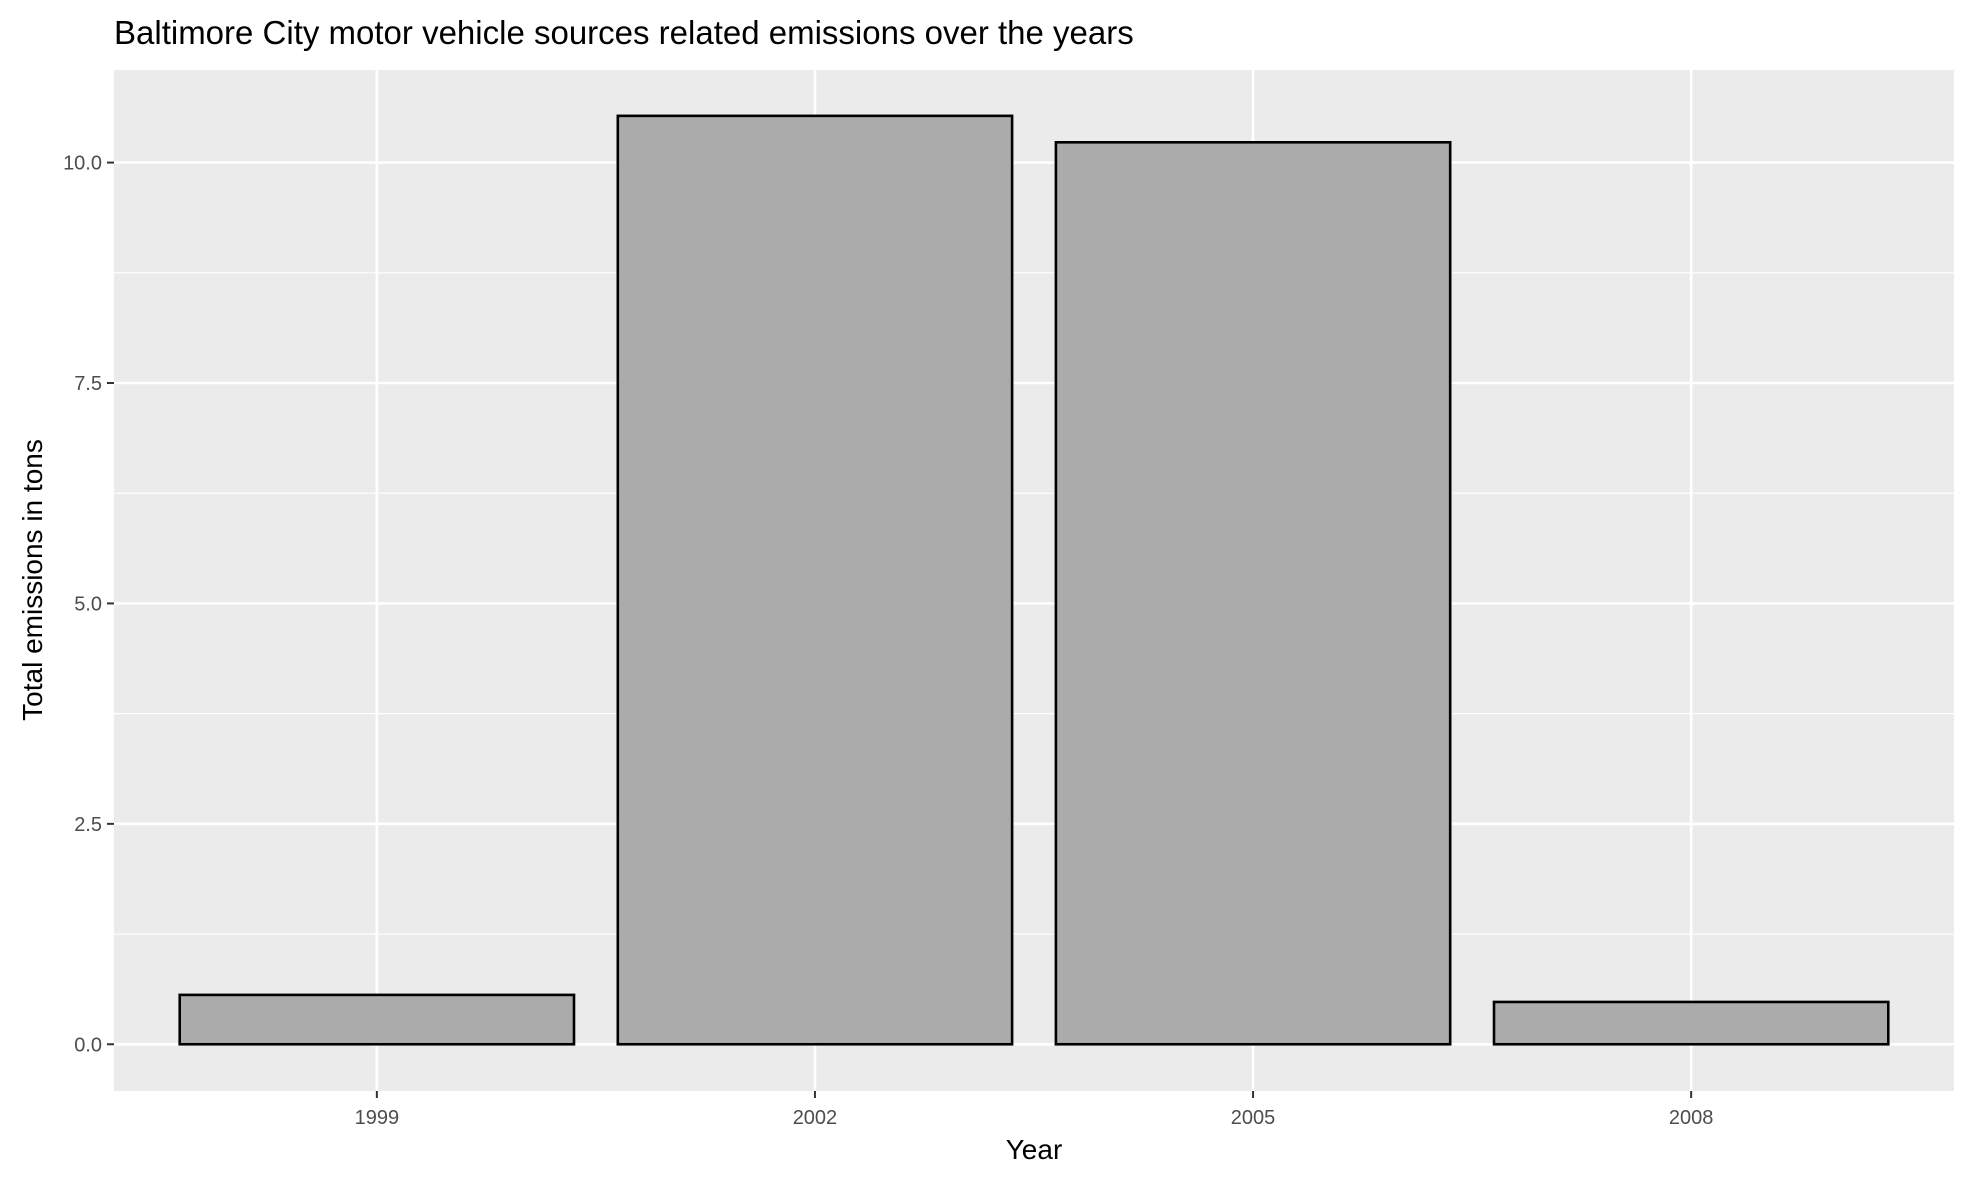 The width and height of the screenshot is (1968, 1181). Describe the element at coordinates (1034, 1149) in the screenshot. I see `x-axis-title: Year` at that location.